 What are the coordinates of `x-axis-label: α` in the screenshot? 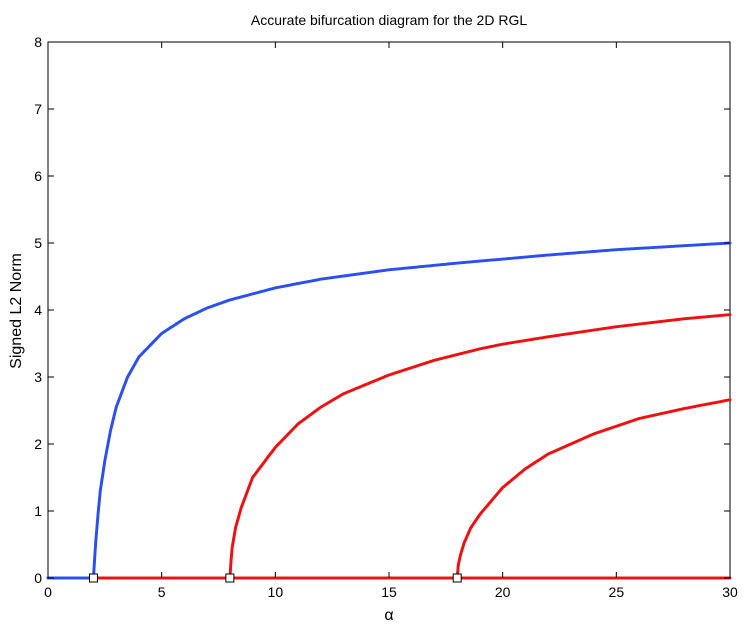 It's located at (388, 615).